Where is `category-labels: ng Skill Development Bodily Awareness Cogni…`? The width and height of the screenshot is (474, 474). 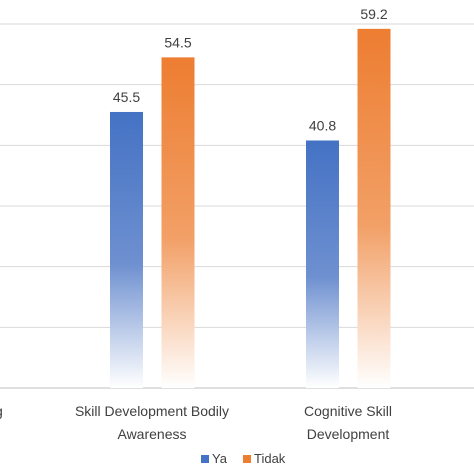 category-labels: ng Skill Development Bodily Awareness Cogni… is located at coordinates (237, 422).